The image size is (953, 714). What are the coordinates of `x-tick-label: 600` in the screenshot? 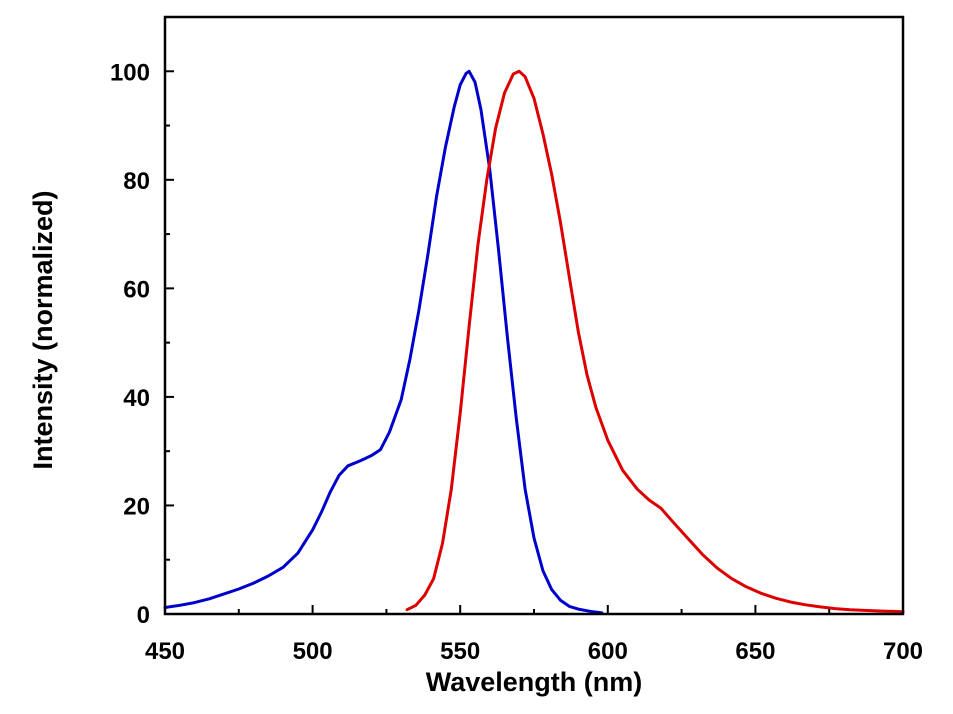 It's located at (608, 651).